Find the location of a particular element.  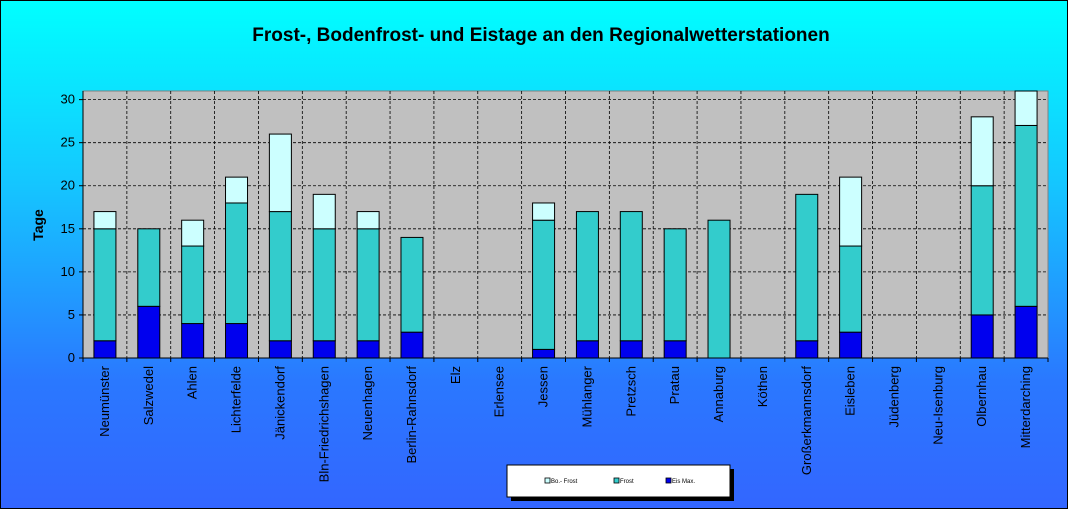

x-tick-label: Salzwedel is located at coordinates (148, 395).